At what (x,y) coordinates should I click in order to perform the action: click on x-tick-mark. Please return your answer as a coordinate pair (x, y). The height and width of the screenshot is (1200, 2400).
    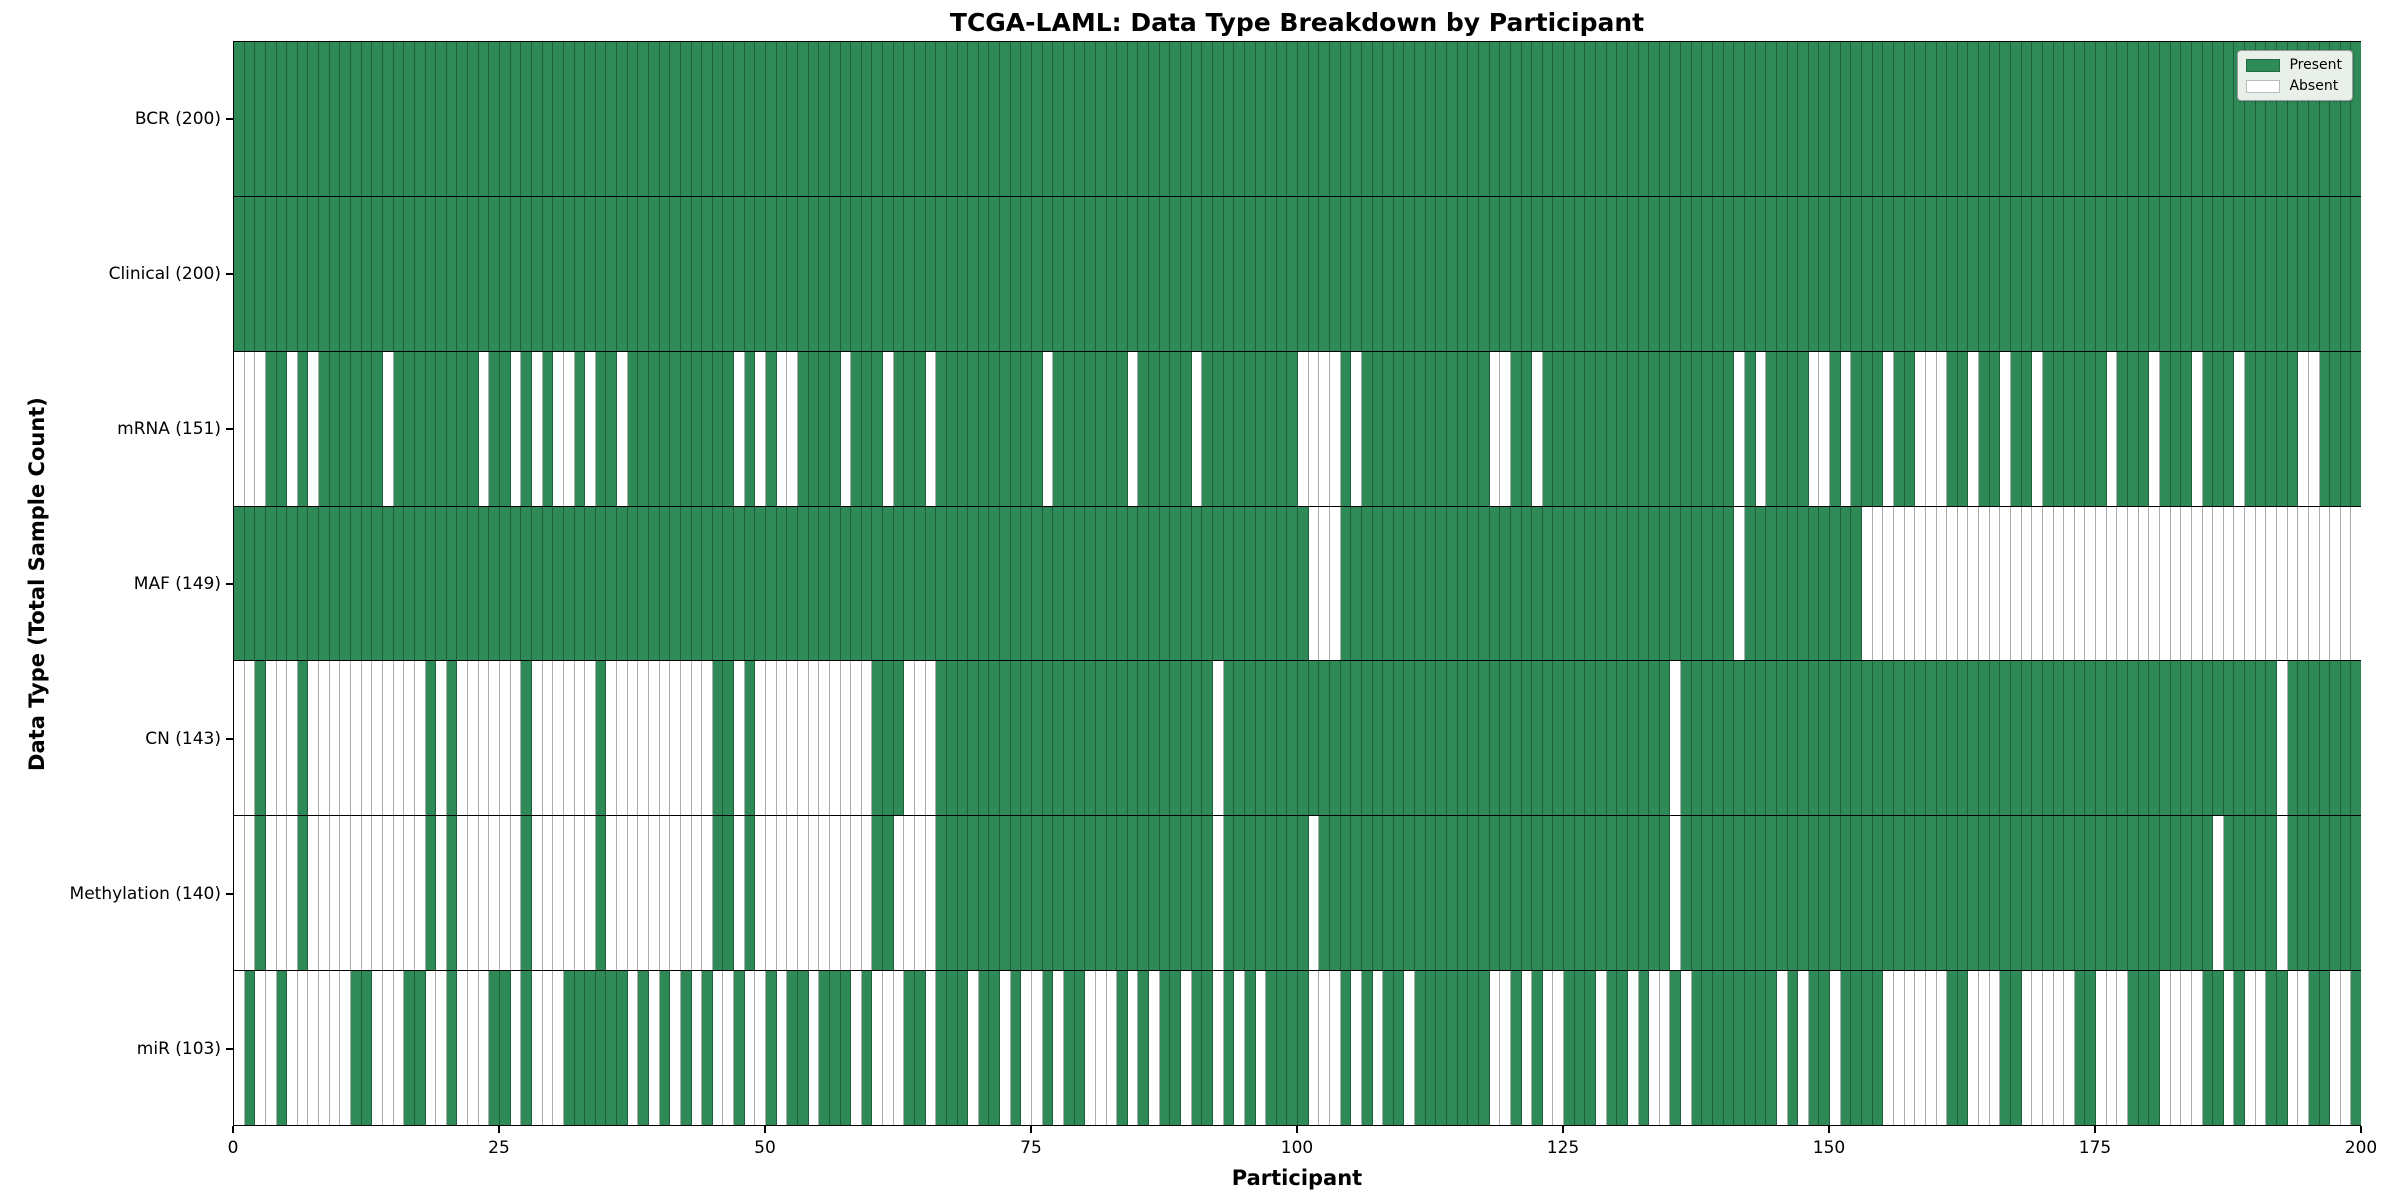
    Looking at the image, I should click on (233, 1129).